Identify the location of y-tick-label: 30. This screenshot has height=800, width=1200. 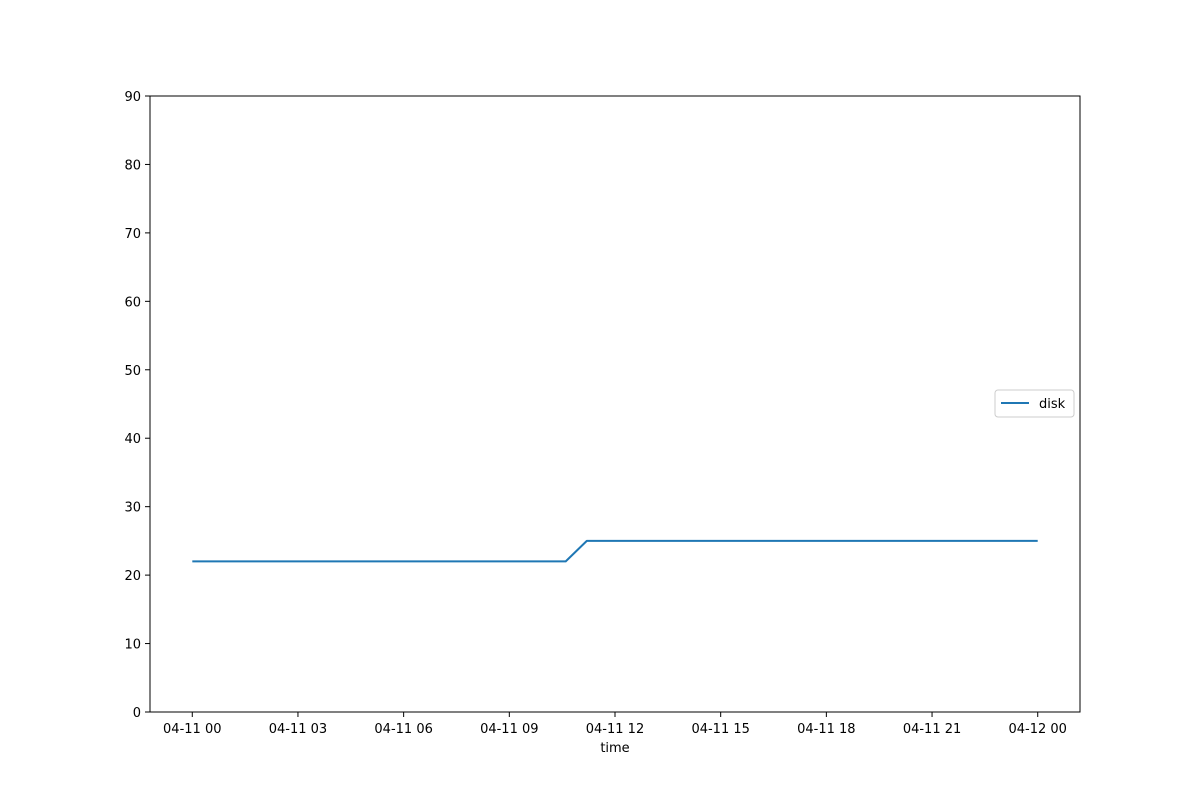
(132, 508).